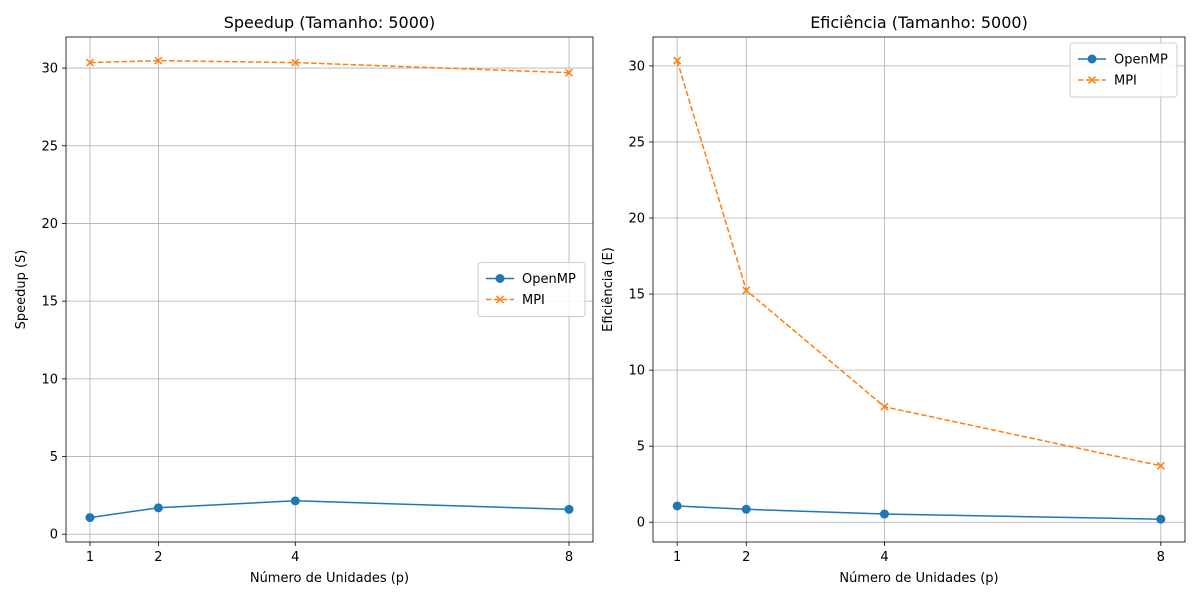 The height and width of the screenshot is (600, 1200). I want to click on y-axis-label: Eficiência (E), so click(608, 289).